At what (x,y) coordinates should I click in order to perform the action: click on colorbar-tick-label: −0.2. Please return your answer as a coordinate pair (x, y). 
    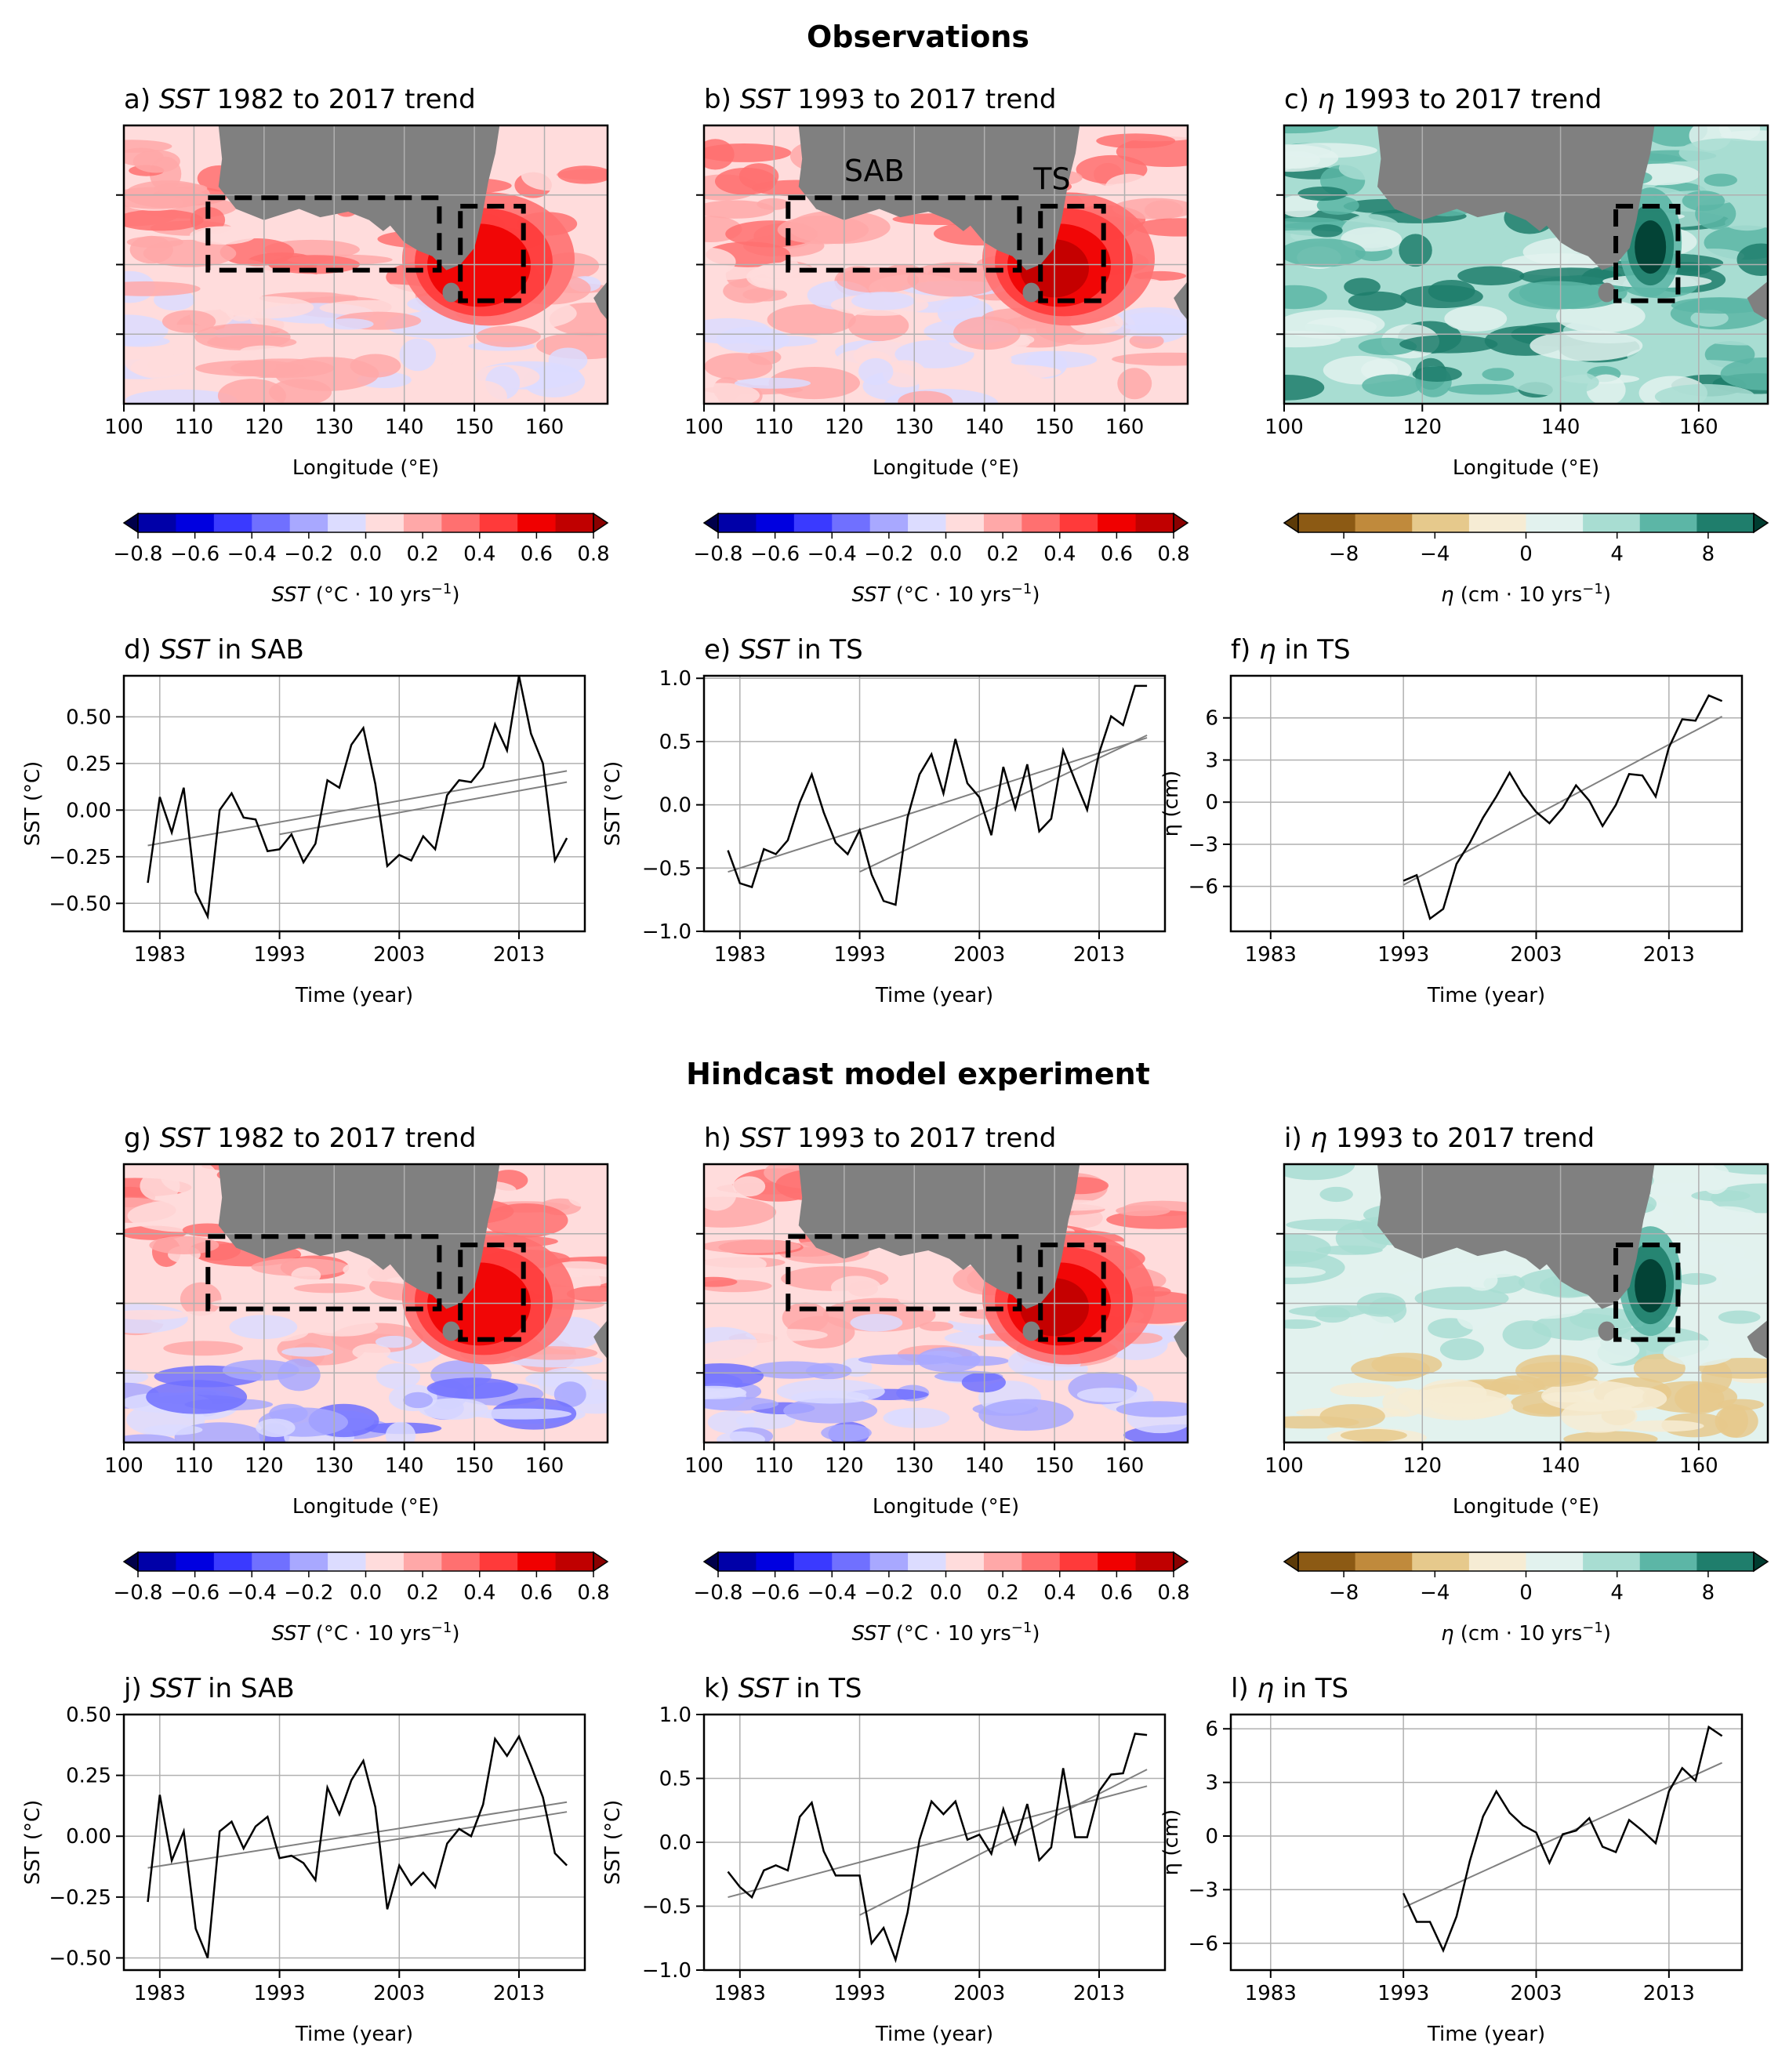
    Looking at the image, I should click on (888, 554).